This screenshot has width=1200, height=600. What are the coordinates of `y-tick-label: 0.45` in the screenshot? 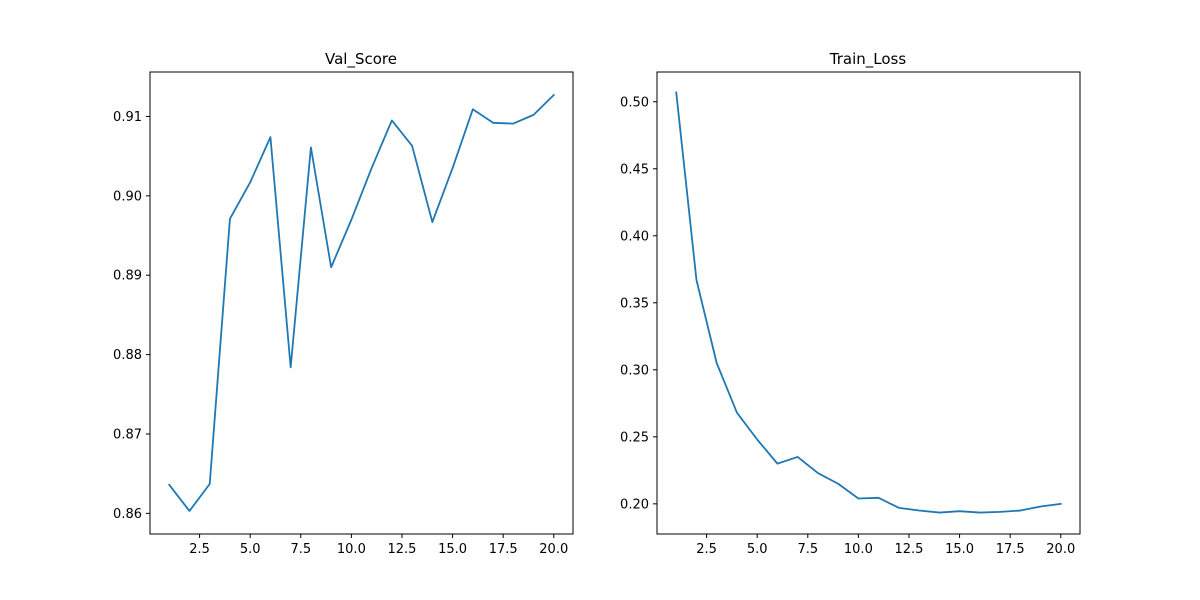 It's located at (634, 169).